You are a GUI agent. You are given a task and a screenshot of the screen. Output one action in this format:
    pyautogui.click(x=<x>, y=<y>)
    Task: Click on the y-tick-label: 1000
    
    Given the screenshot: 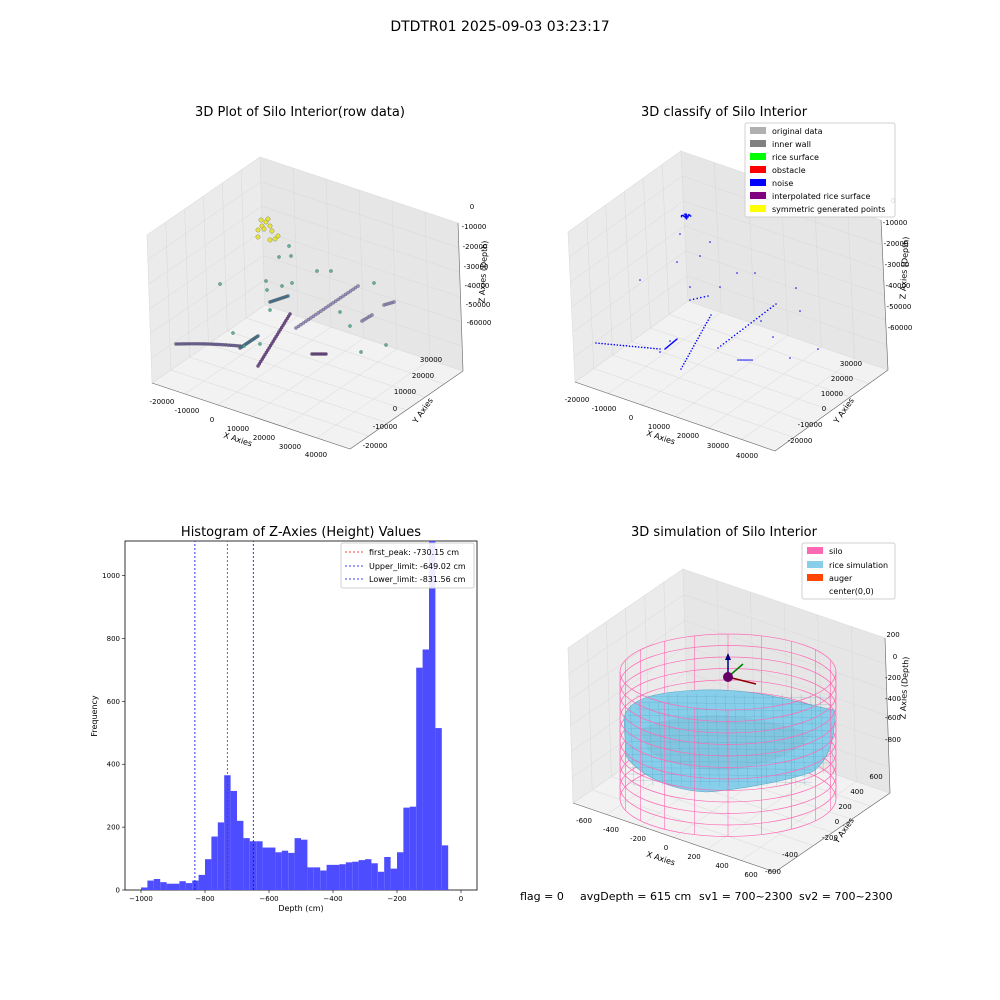 What is the action you would take?
    pyautogui.click(x=111, y=576)
    